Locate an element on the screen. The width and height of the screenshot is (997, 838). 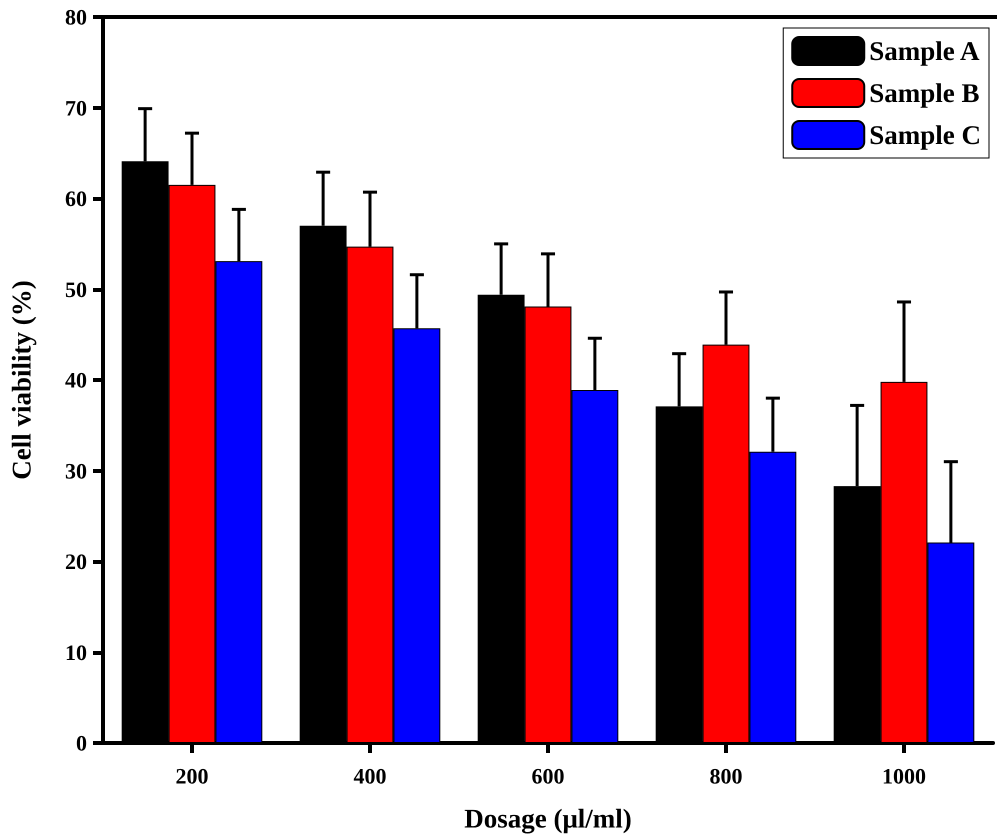
y-axis-title: Cell viability (%) is located at coordinates (21, 380).